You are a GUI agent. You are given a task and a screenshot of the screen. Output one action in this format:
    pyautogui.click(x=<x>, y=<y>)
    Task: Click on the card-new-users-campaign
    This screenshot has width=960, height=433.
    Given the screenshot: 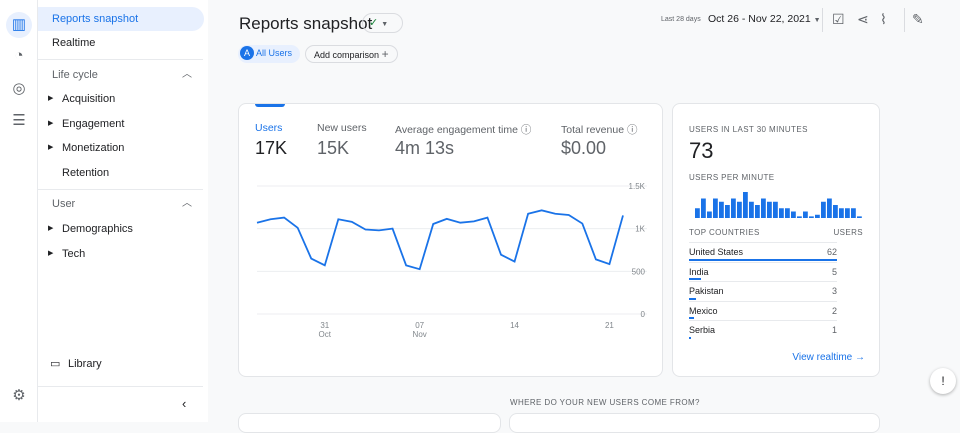 What is the action you would take?
    pyautogui.click(x=694, y=423)
    